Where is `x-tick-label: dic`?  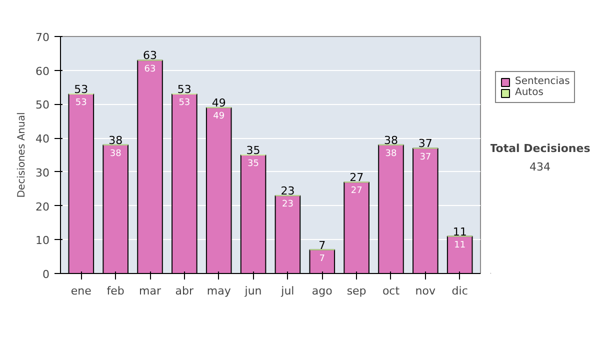
x-tick-label: dic is located at coordinates (460, 291).